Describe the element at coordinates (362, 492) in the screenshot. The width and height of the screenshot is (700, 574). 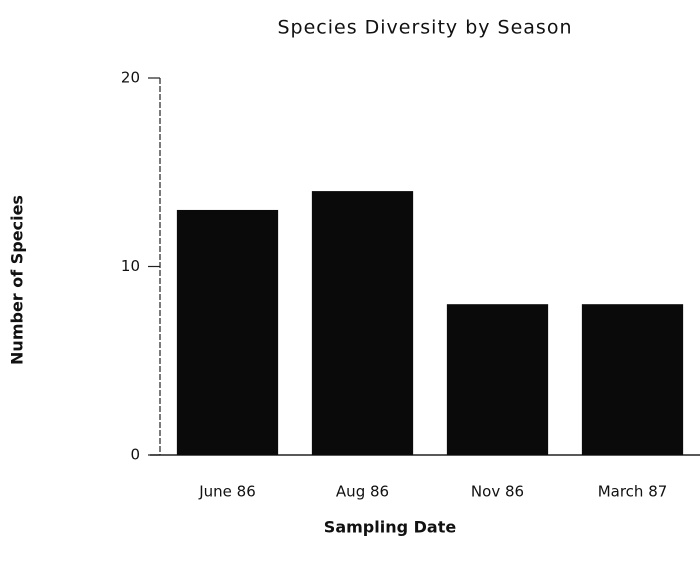
I see `x-tick-label: Aug 86` at that location.